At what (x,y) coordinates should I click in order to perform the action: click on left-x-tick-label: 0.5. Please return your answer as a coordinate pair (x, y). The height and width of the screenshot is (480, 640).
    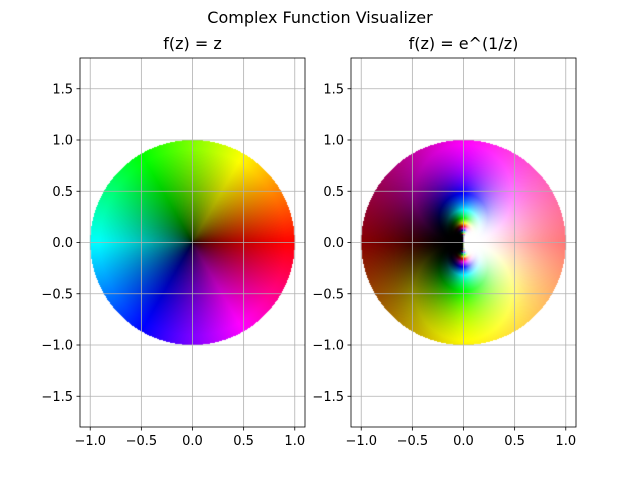
    Looking at the image, I should click on (243, 441).